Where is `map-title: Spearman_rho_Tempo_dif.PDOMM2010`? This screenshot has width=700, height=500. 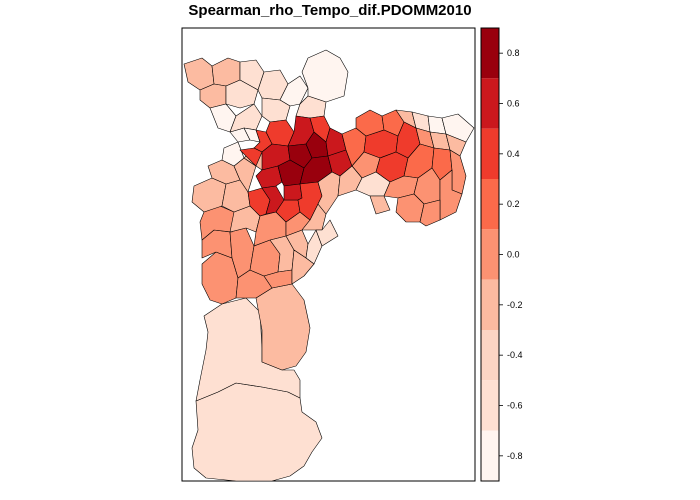 map-title: Spearman_rho_Tempo_dif.PDOMM2010 is located at coordinates (330, 10).